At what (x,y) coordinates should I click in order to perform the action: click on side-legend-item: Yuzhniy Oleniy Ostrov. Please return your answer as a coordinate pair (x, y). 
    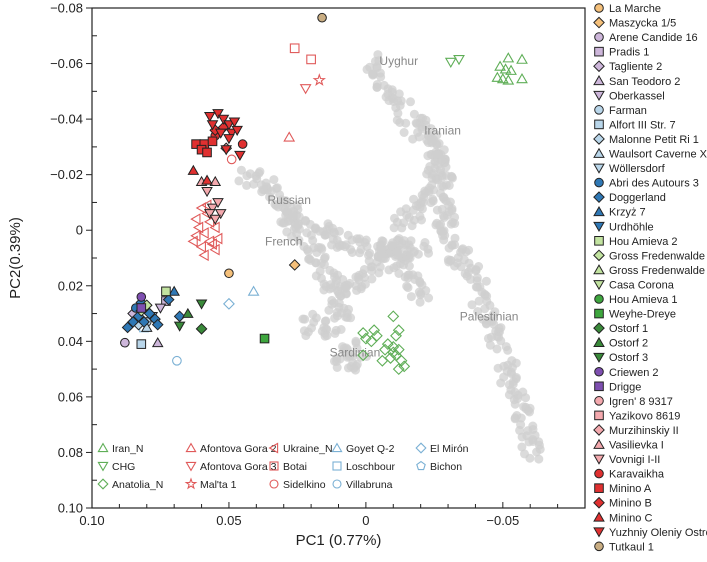
    Looking at the image, I should click on (650, 533).